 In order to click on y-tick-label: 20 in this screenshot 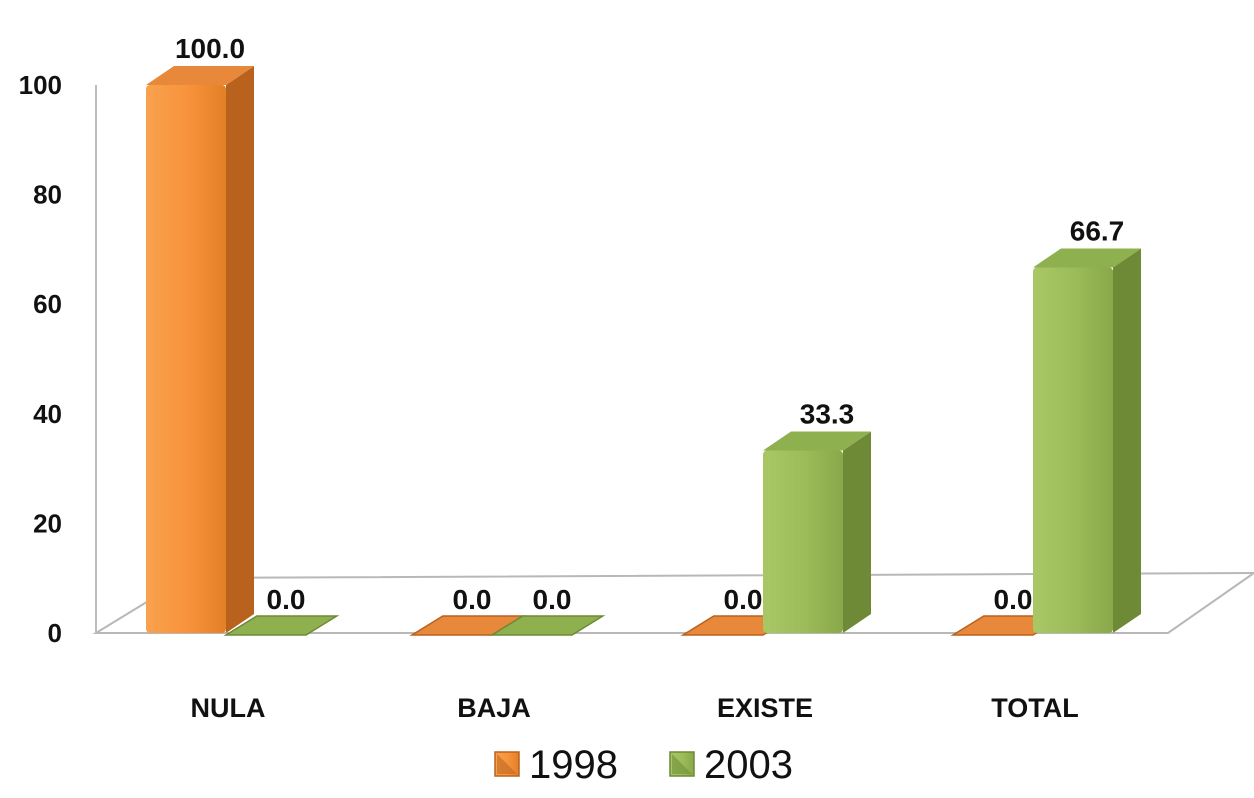, I will do `click(47, 523)`.